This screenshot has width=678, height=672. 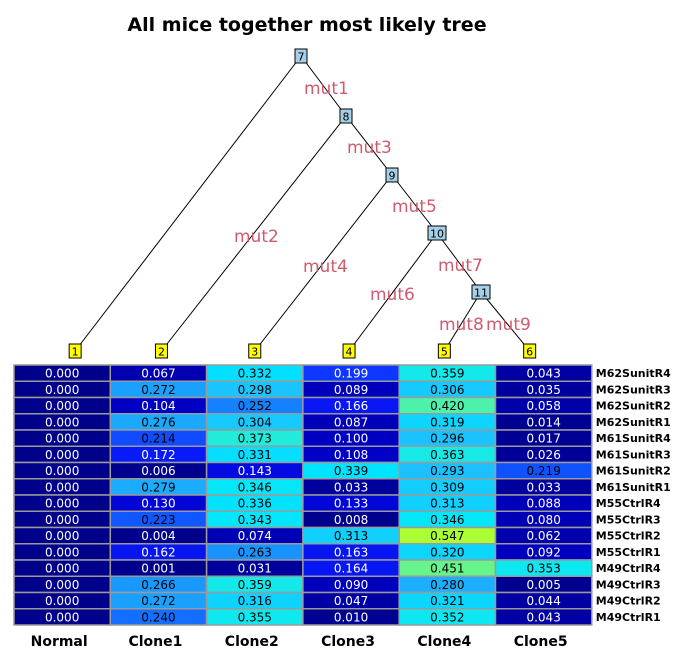 What do you see at coordinates (303, 405) in the screenshot?
I see `heatmap-row: 0.000 0.104 0.252 0.166 0.420 0.058` at bounding box center [303, 405].